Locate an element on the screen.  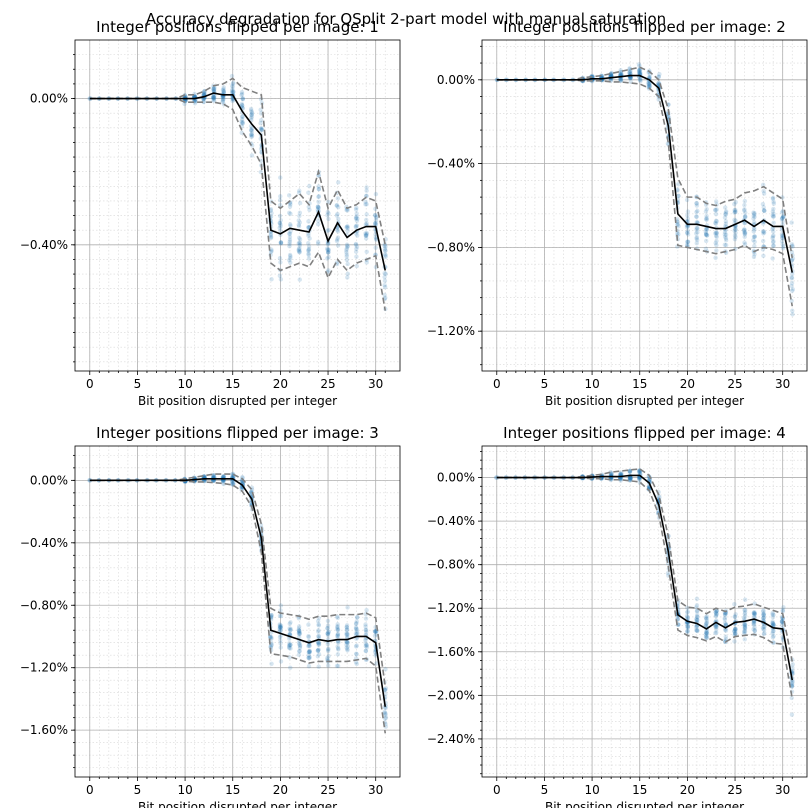
y-tick-label: −2.40% is located at coordinates (451, 739).